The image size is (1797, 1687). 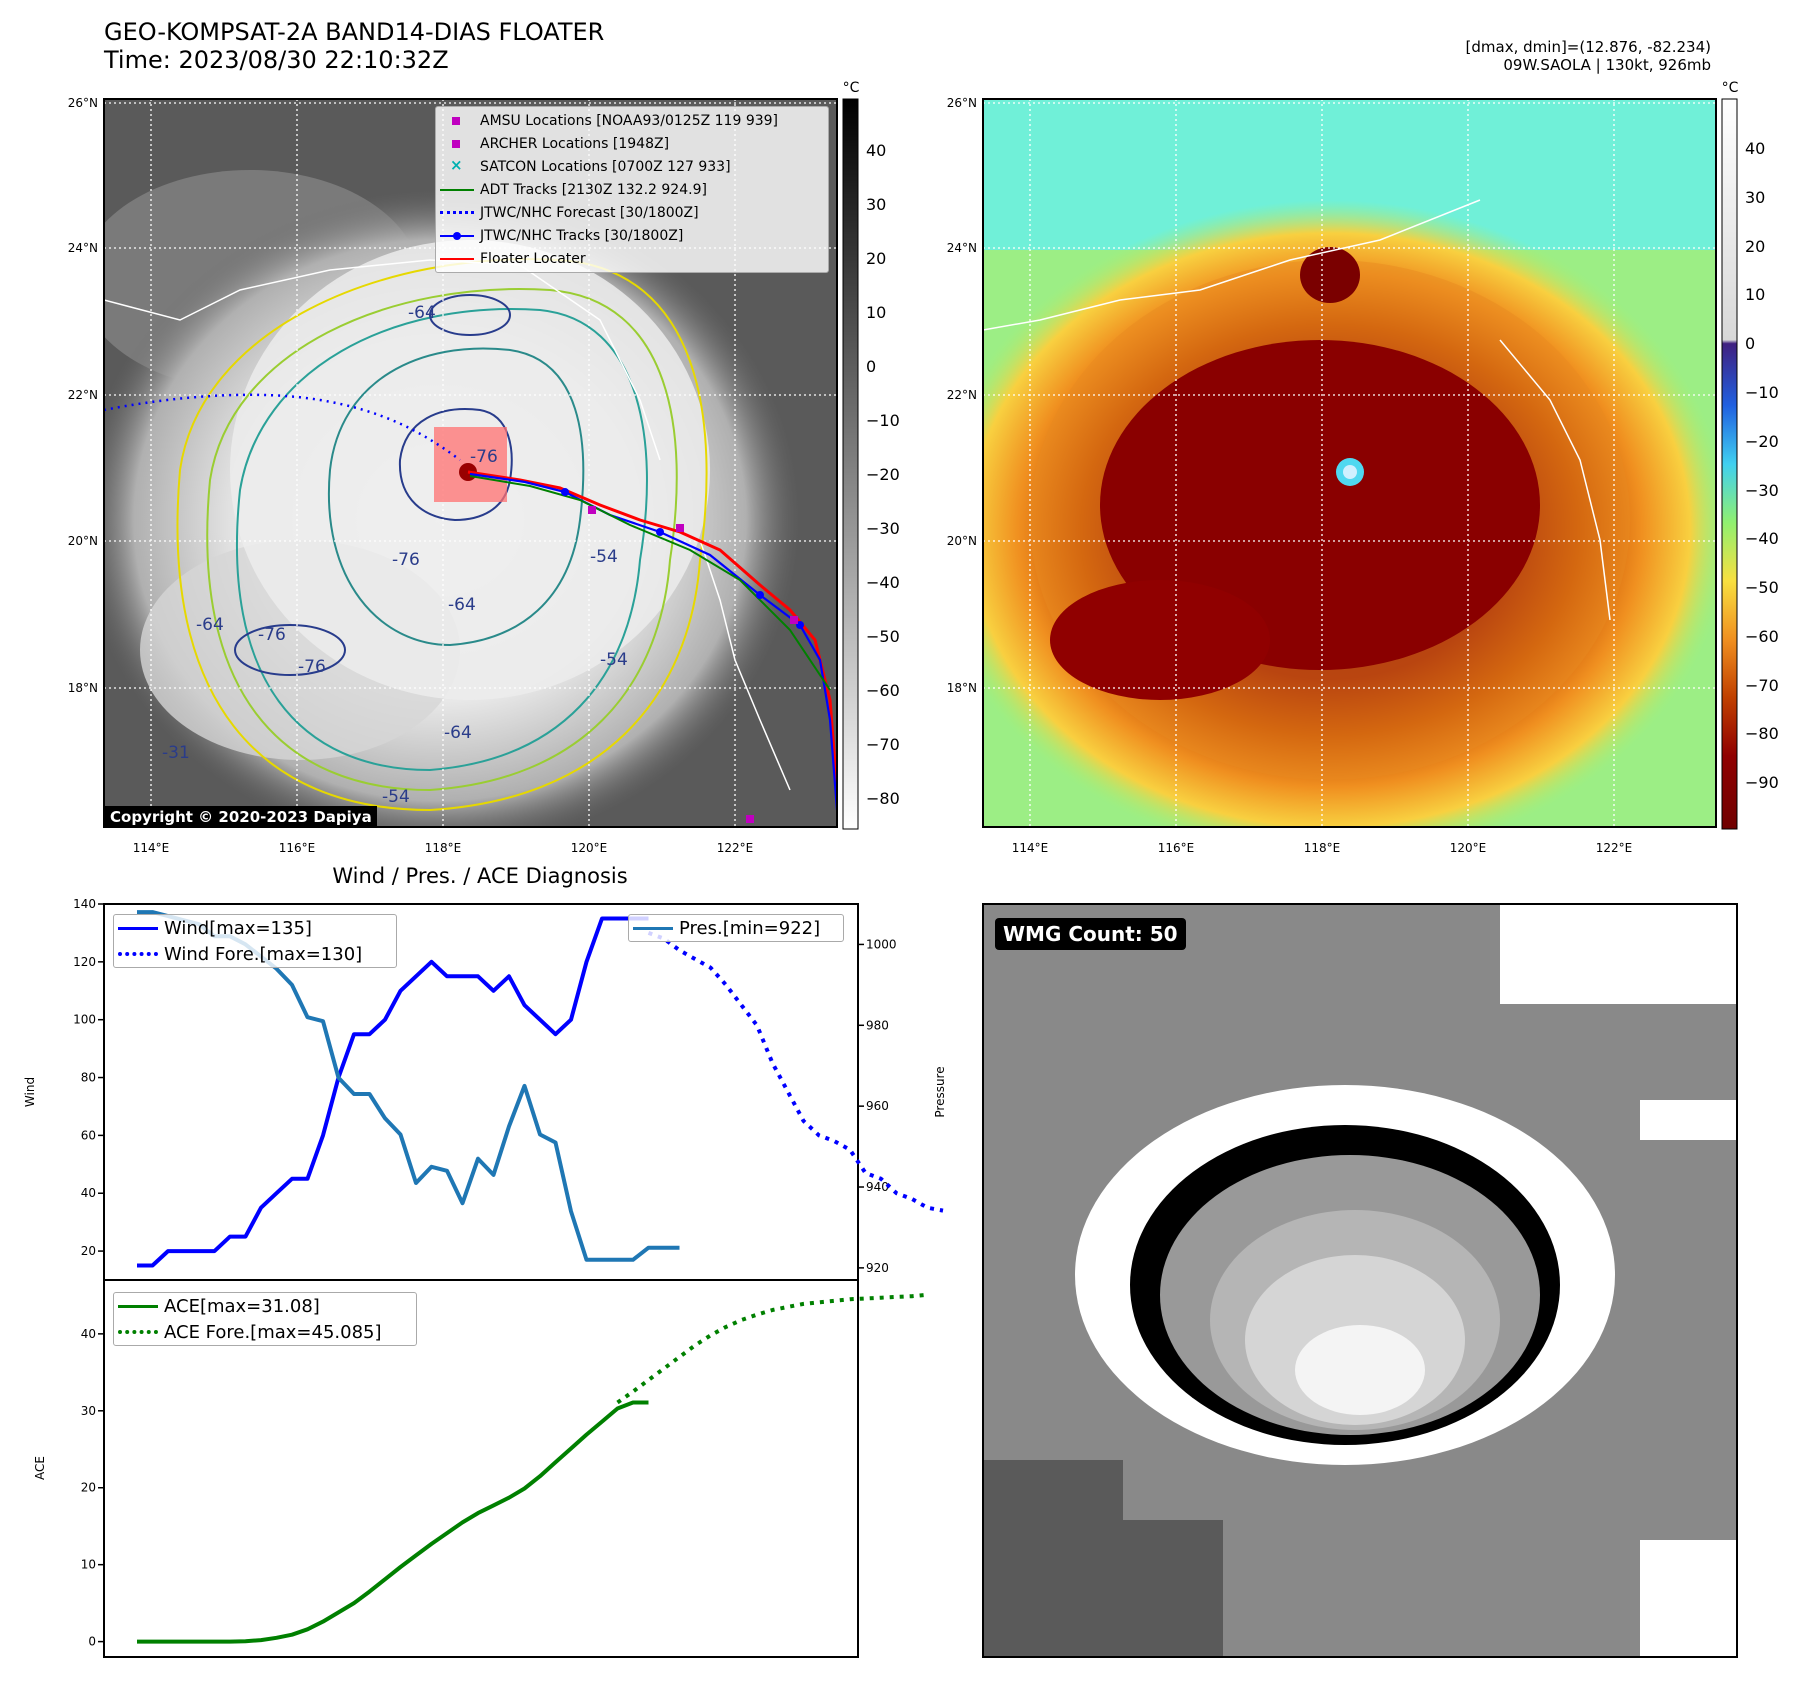 What do you see at coordinates (88, 1411) in the screenshot?
I see `tick-label: 30` at bounding box center [88, 1411].